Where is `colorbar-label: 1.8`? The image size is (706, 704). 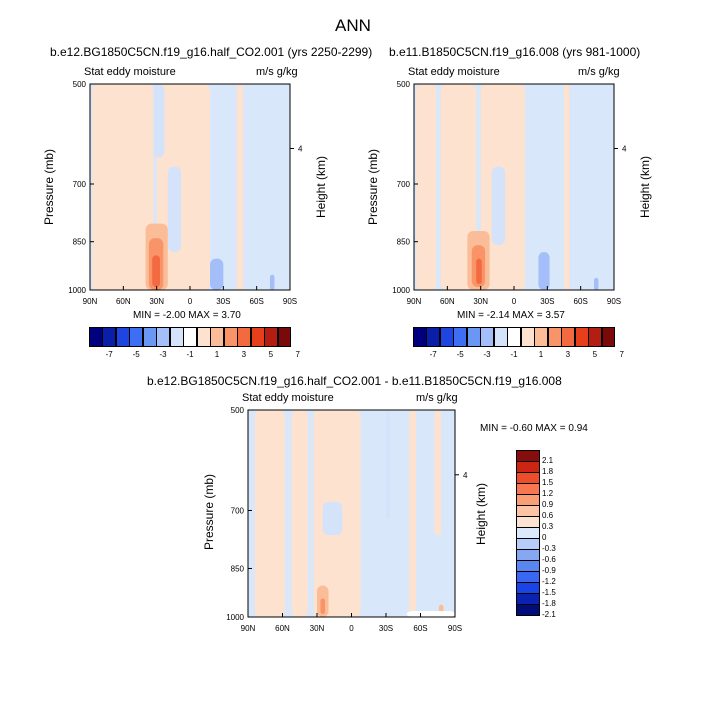 colorbar-label: 1.8 is located at coordinates (548, 471).